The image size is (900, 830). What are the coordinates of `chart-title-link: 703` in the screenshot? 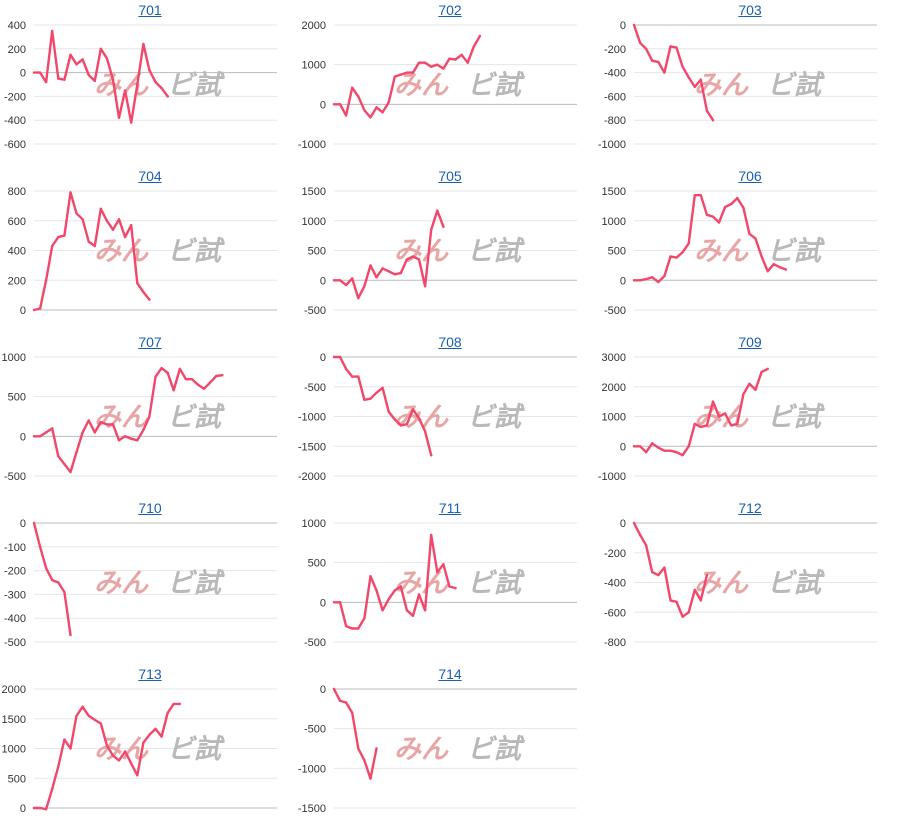 It's located at (750, 10).